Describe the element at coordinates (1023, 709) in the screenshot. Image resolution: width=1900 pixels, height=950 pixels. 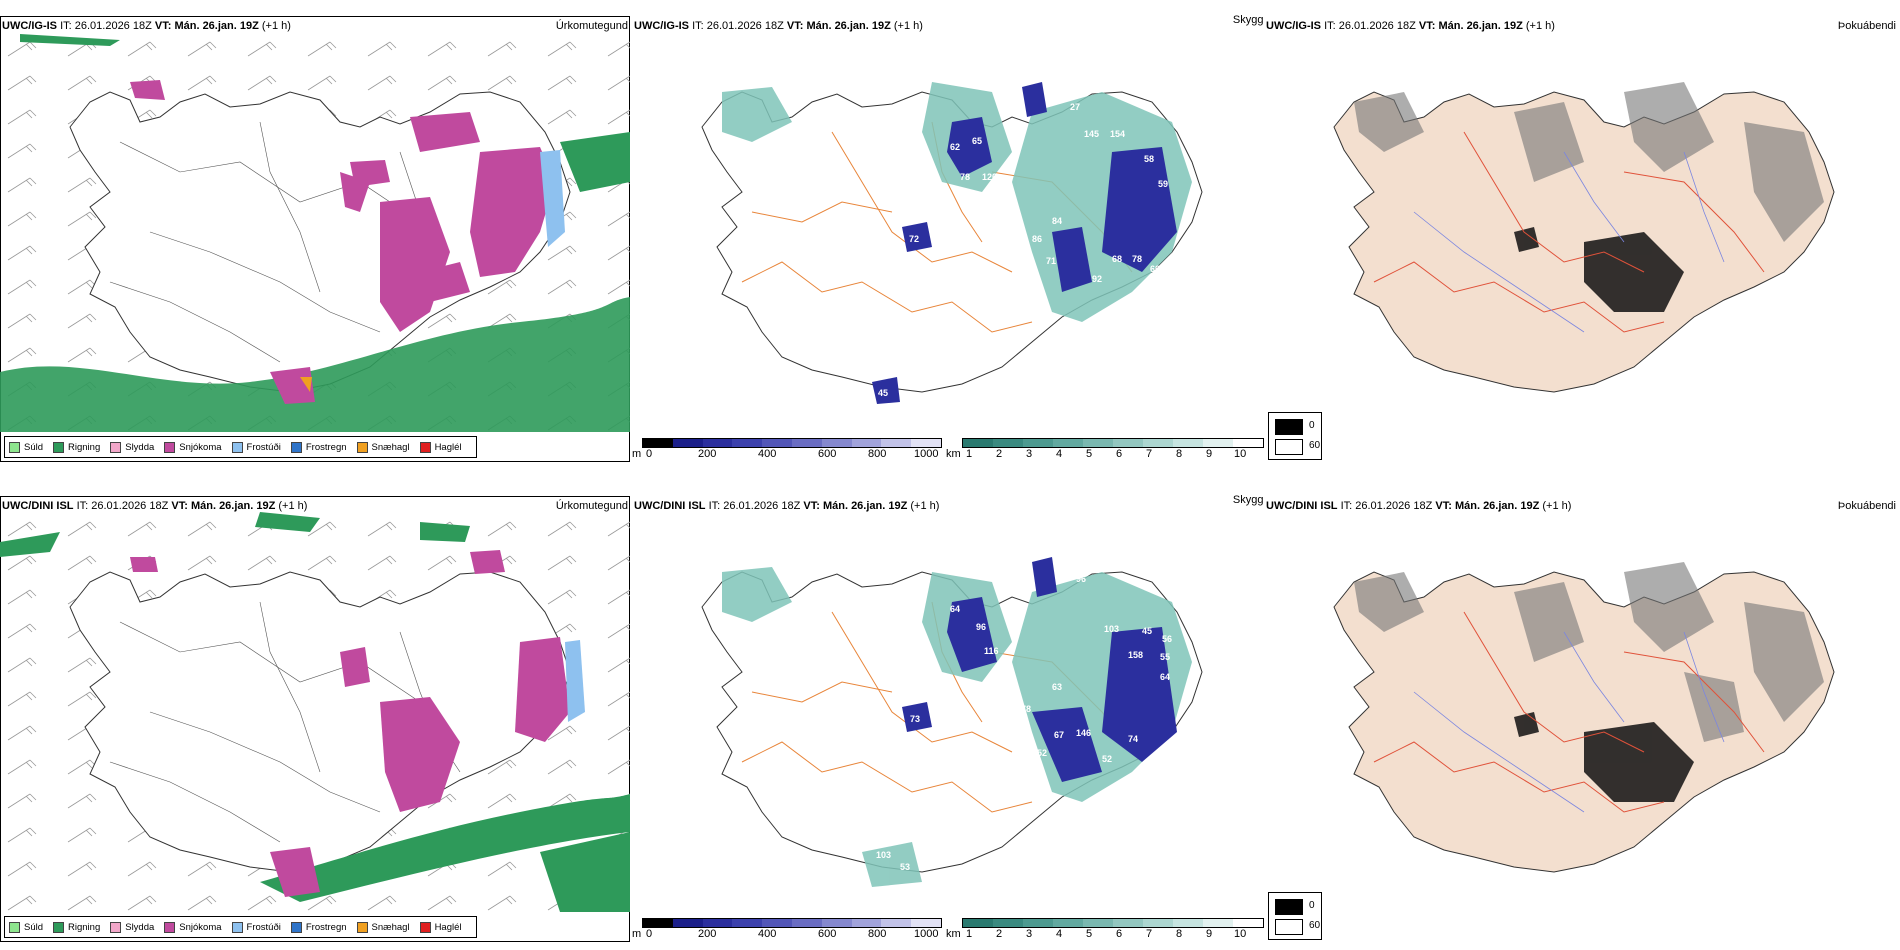
I see `visibility-label: 178` at that location.